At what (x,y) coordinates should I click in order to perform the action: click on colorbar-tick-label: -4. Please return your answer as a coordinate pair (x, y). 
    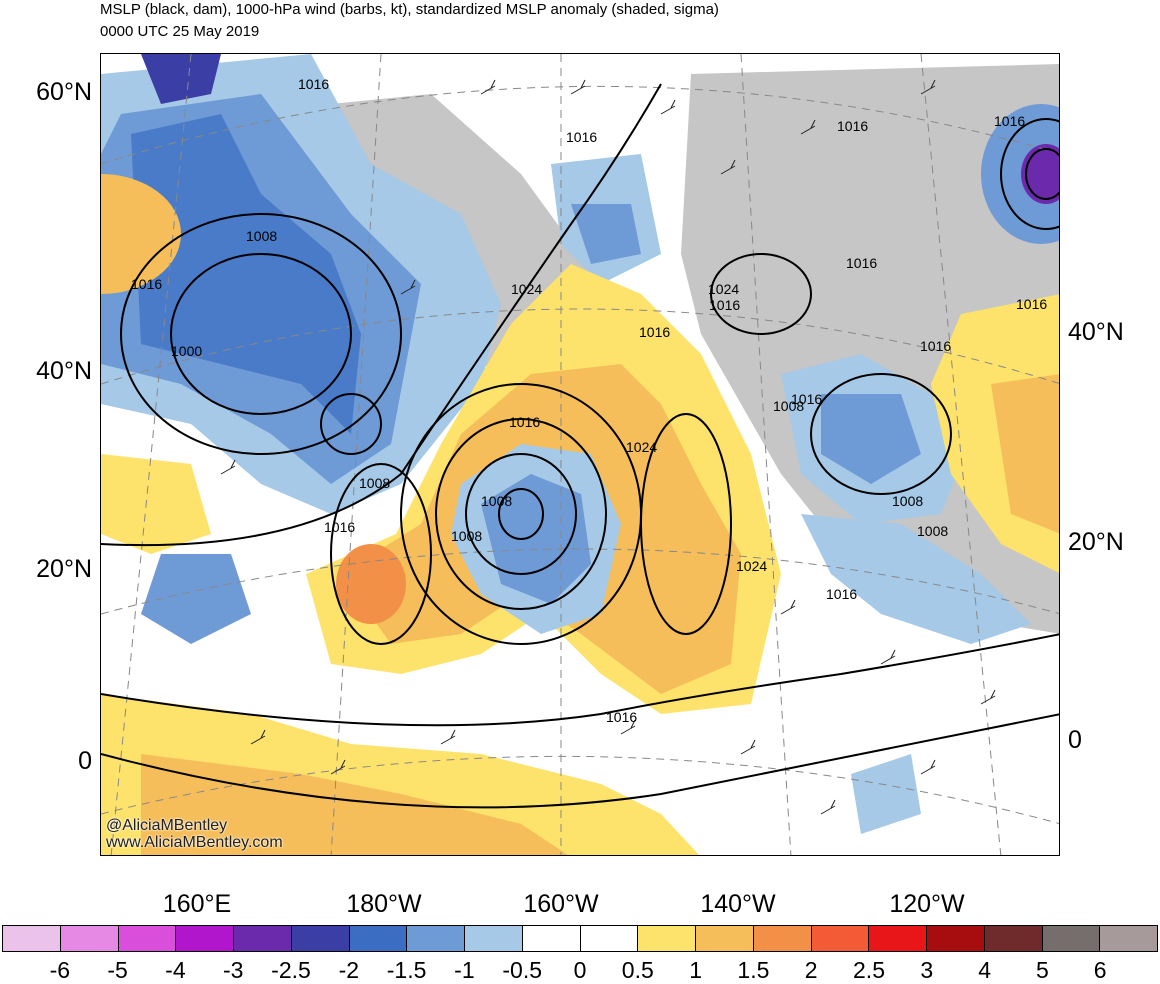
    Looking at the image, I should click on (175, 970).